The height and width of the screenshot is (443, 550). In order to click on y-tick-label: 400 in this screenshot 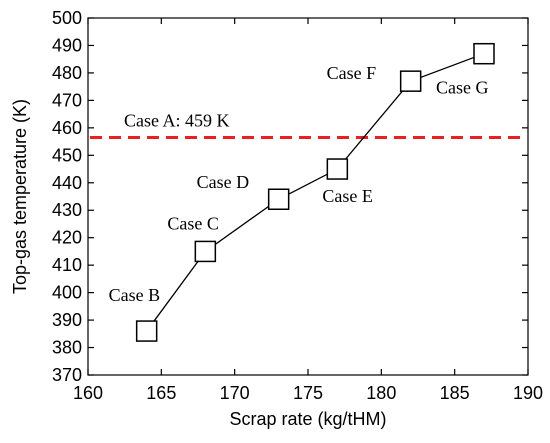, I will do `click(67, 293)`.